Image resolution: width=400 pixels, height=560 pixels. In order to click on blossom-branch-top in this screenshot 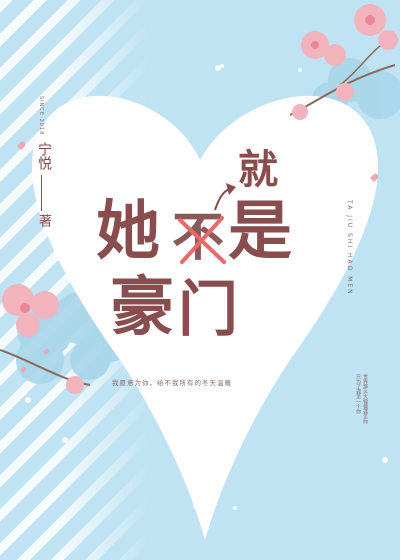, I will do `click(343, 62)`.